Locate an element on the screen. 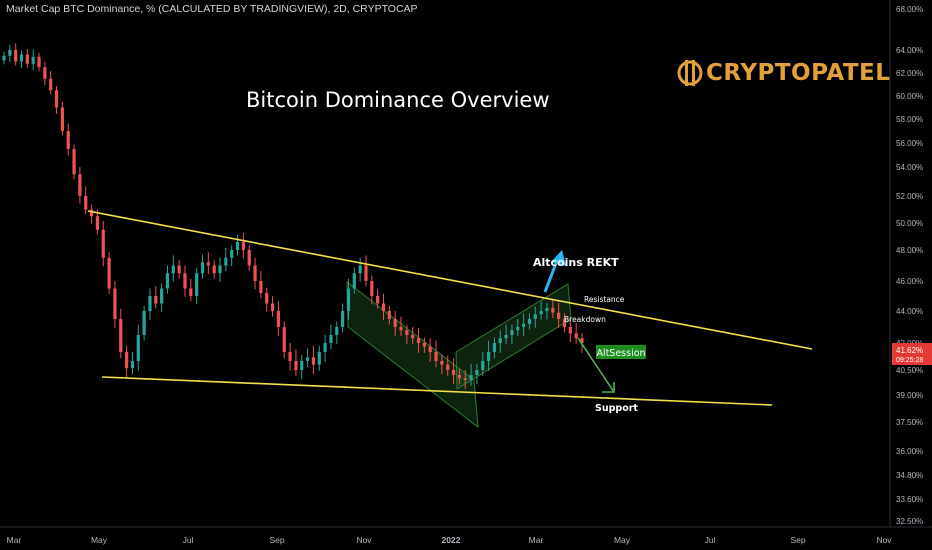  annotation-altsession: AltSession is located at coordinates (620, 353).